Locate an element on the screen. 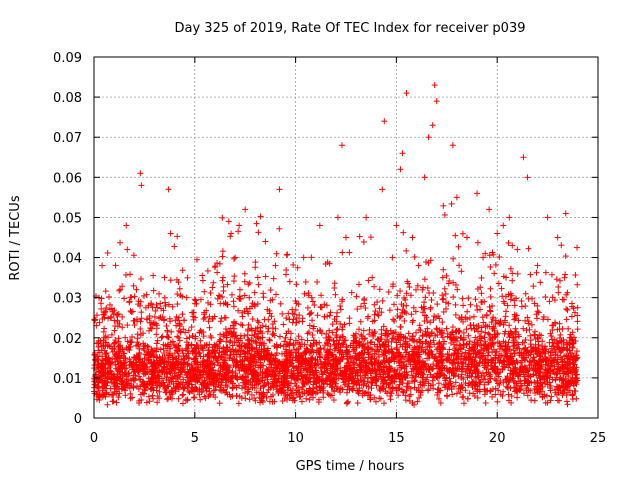  y-tick-label: 0.02 is located at coordinates (67, 339).